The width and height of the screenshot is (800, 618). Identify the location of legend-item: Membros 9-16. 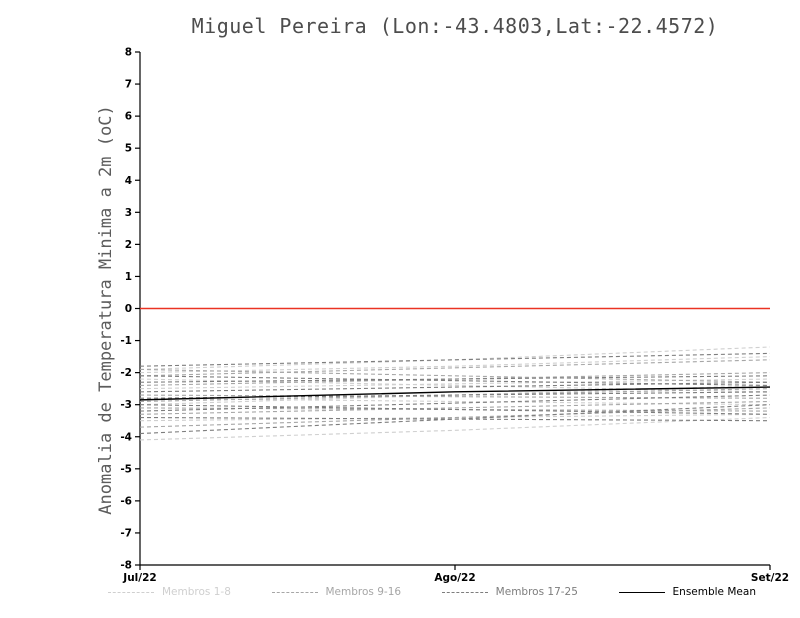
(336, 592).